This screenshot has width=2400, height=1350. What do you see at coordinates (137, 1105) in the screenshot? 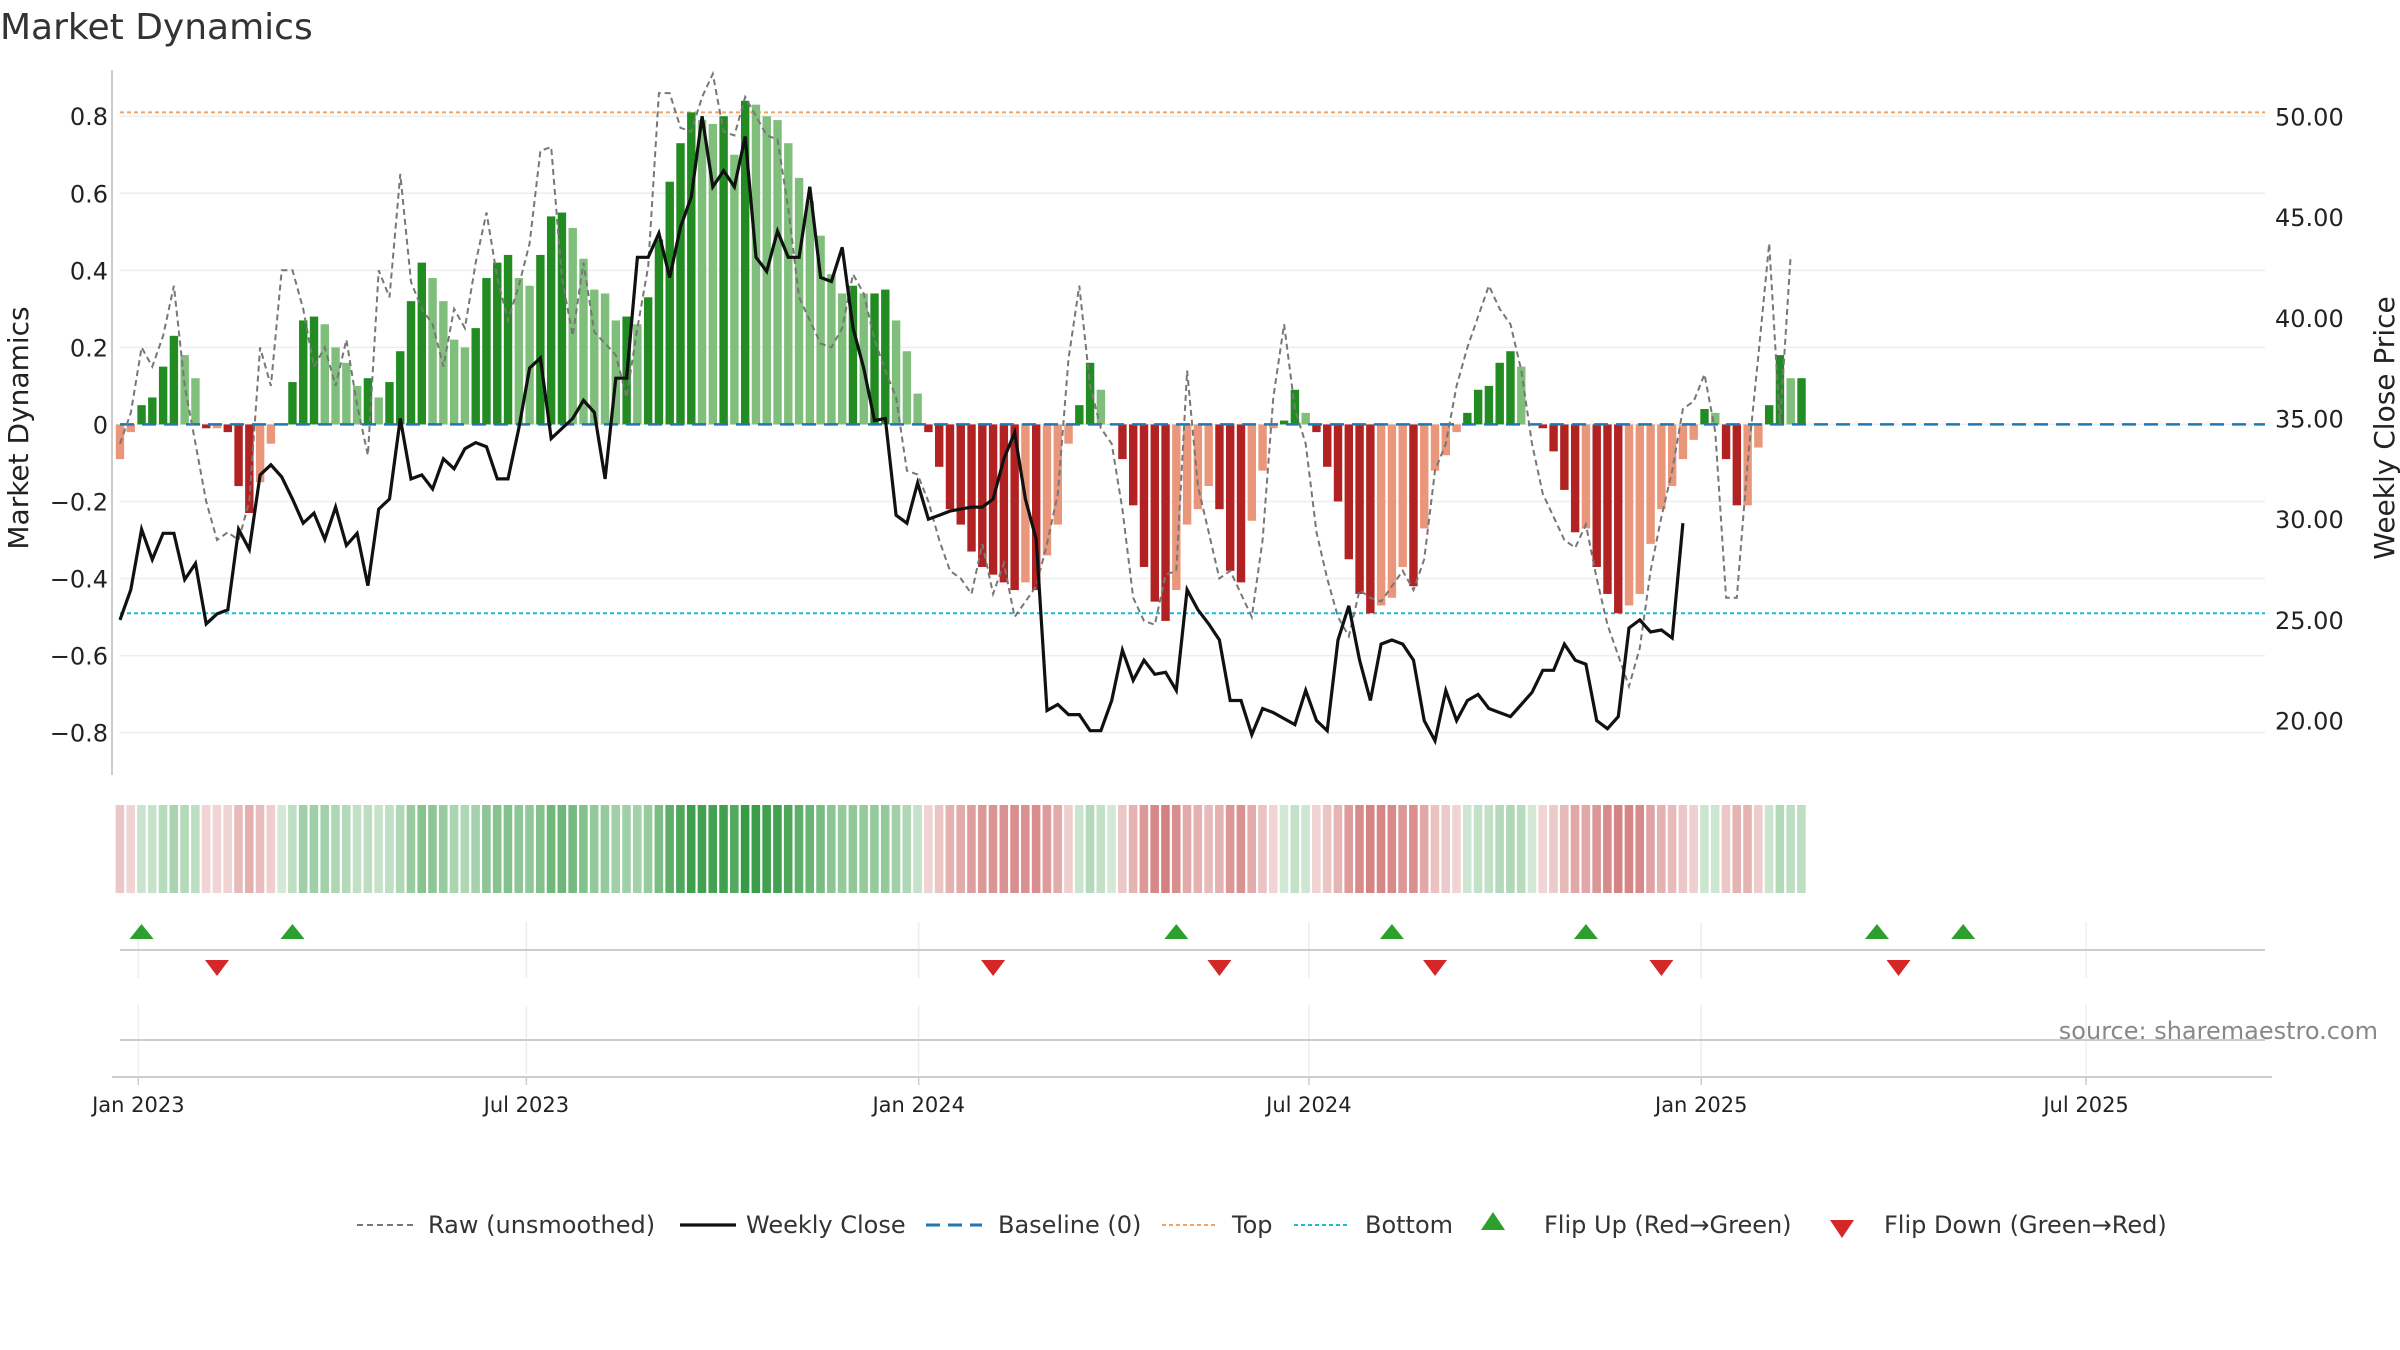
I see `x-tick-label: Jan 2023` at bounding box center [137, 1105].